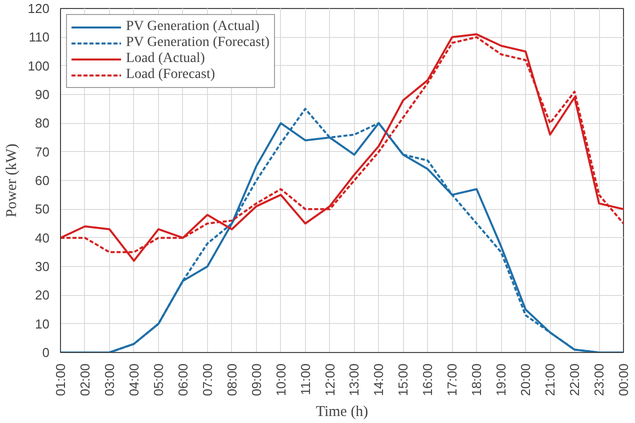 Image resolution: width=635 pixels, height=423 pixels. I want to click on x-tick-label: 18:00, so click(476, 379).